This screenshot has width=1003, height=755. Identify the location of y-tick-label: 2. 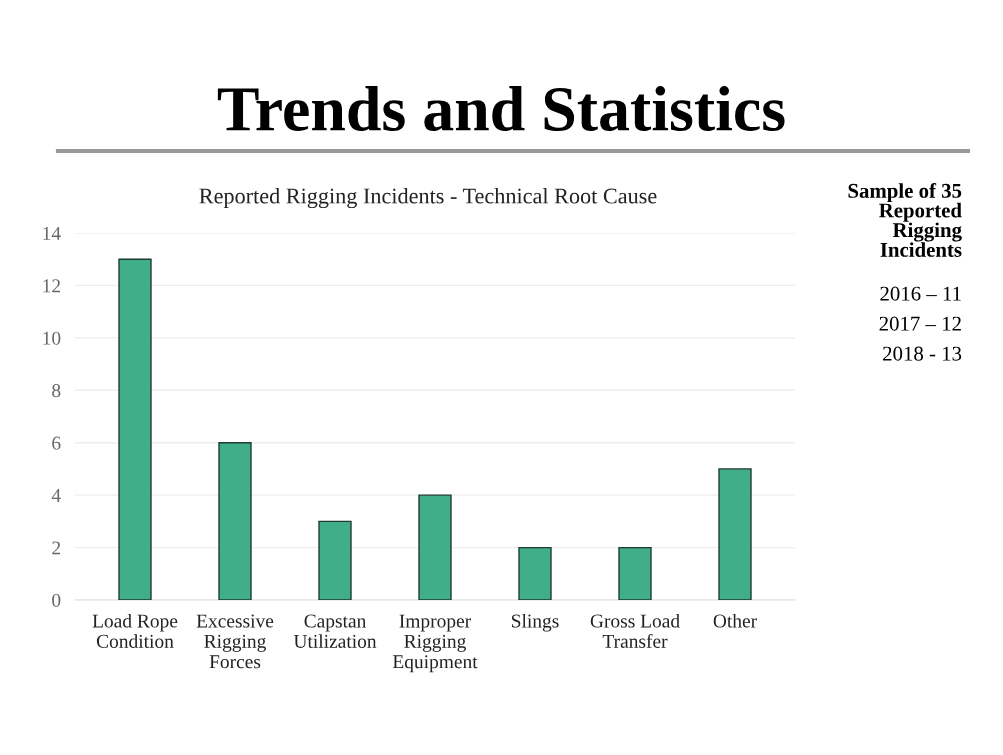
(56, 548).